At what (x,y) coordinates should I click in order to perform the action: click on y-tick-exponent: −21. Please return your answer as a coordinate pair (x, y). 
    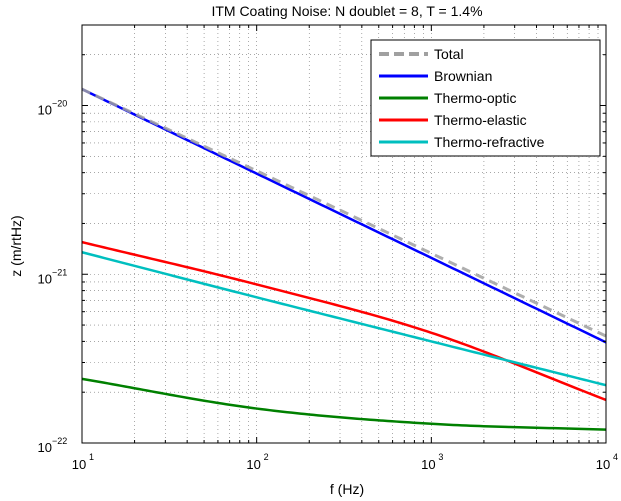
    Looking at the image, I should click on (59, 272).